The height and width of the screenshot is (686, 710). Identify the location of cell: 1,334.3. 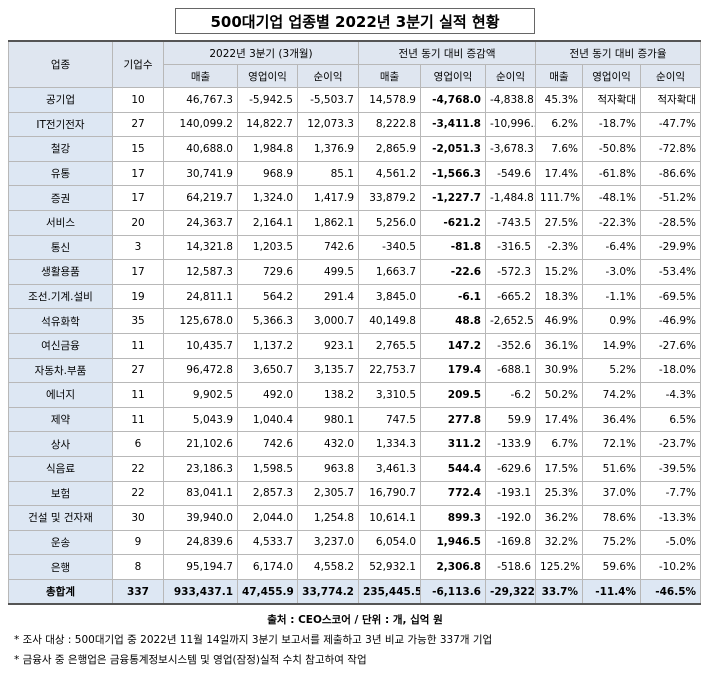
(389, 444).